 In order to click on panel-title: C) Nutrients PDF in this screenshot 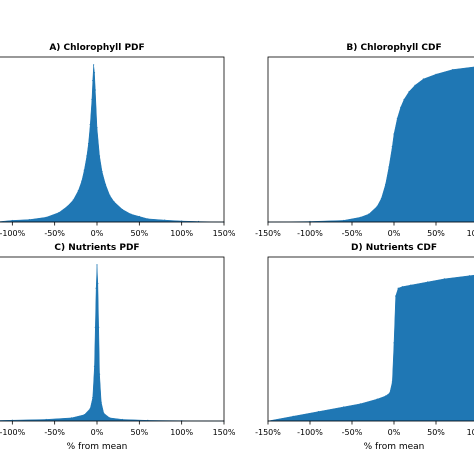, I will do `click(96, 248)`.